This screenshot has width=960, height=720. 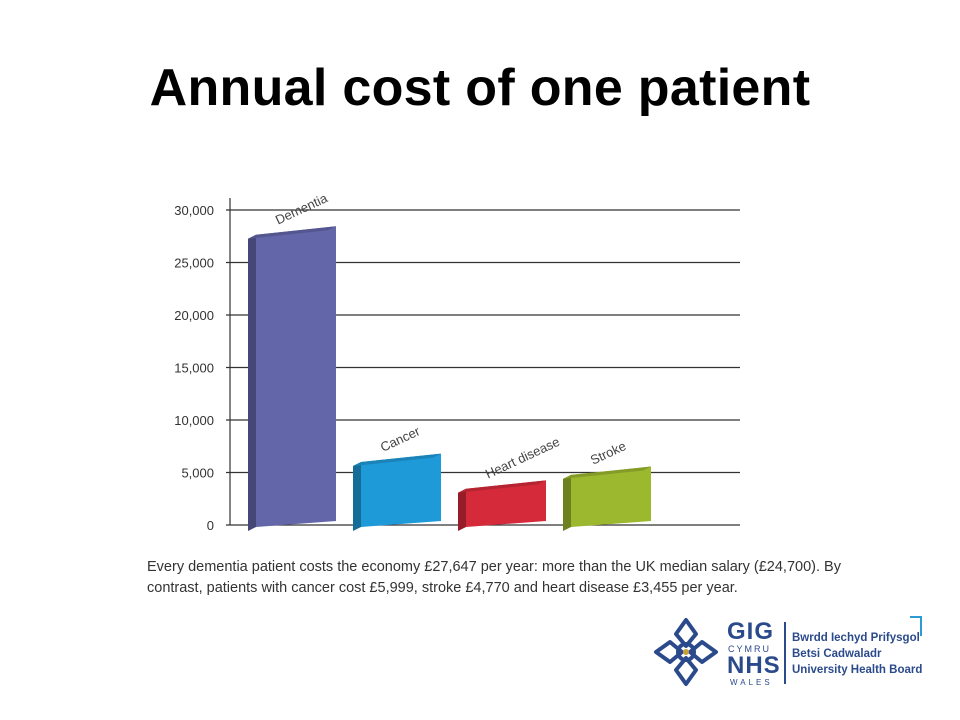 I want to click on logo-board-line-3: University Health Board, so click(x=857, y=670).